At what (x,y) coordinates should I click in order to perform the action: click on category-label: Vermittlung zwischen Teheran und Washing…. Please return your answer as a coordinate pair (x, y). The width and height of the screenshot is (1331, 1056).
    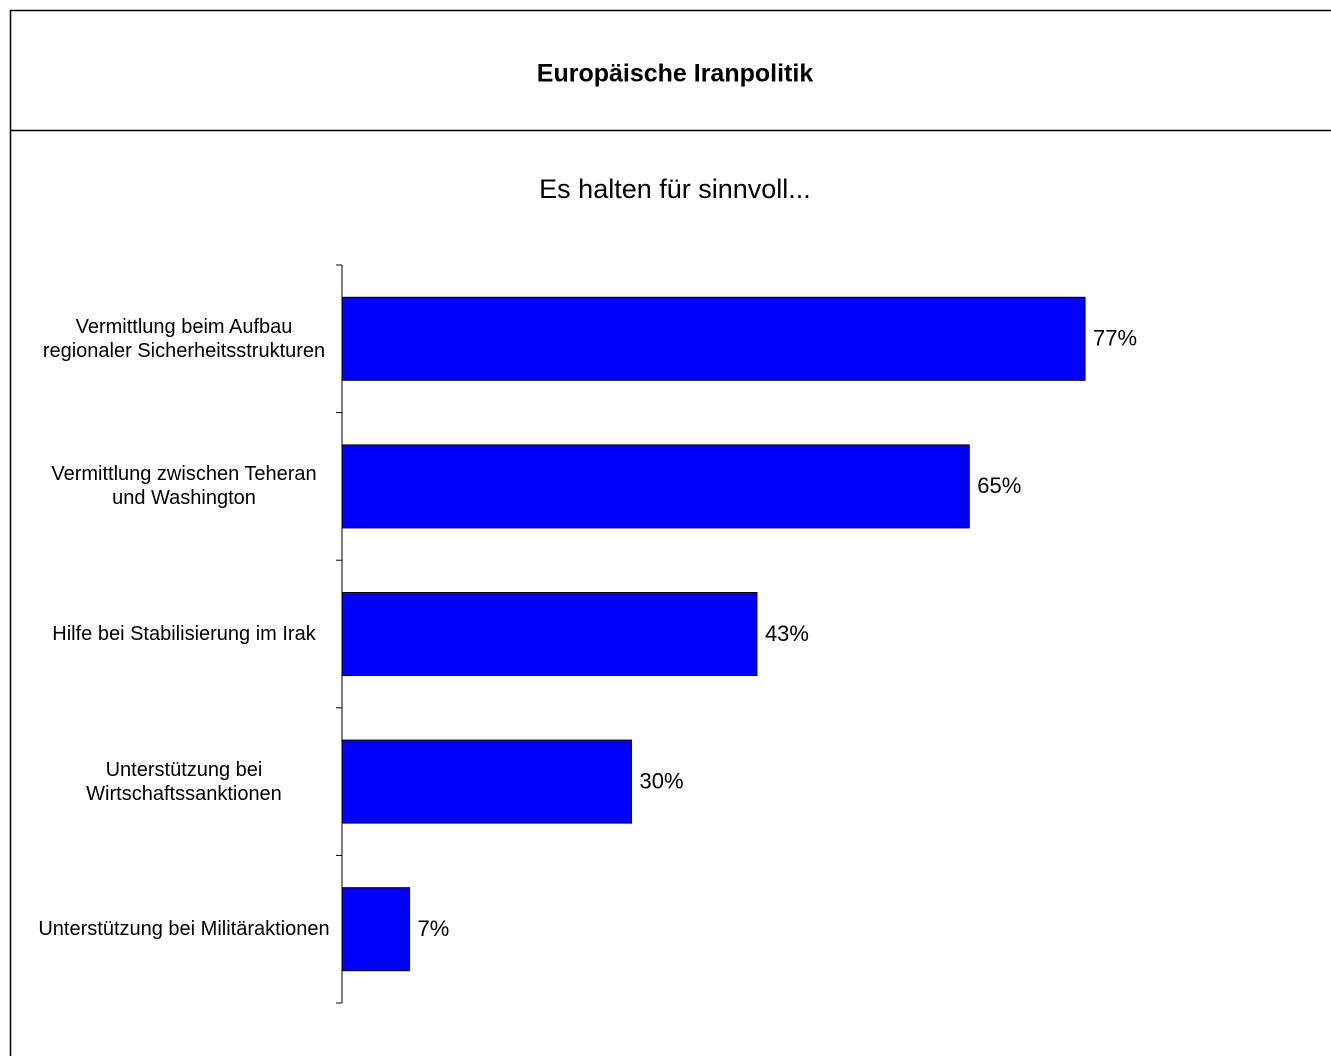
    Looking at the image, I should click on (184, 486).